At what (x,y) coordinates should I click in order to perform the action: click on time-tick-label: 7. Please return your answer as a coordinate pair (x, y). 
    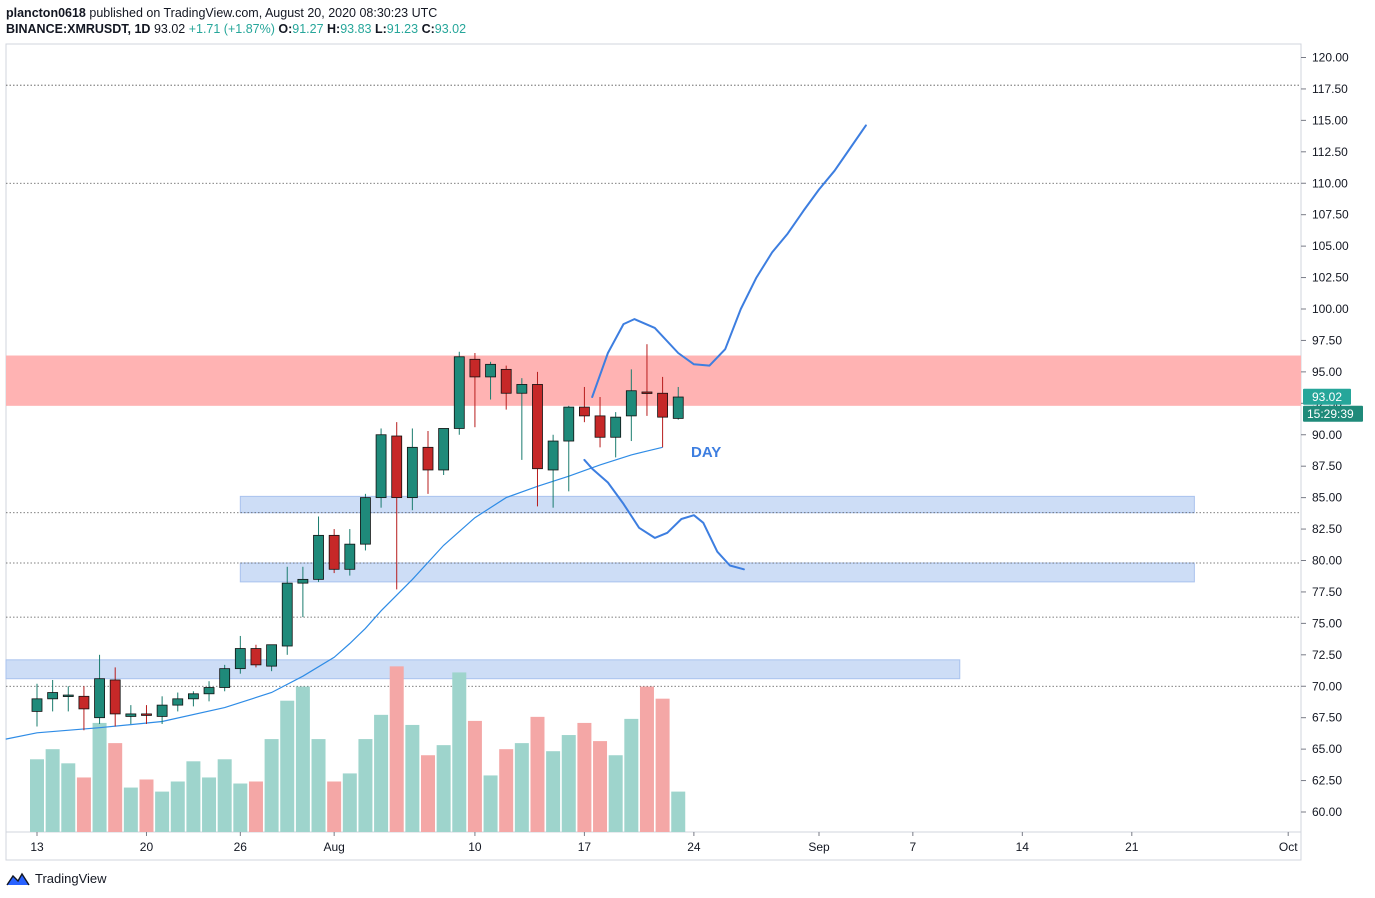
    Looking at the image, I should click on (912, 847).